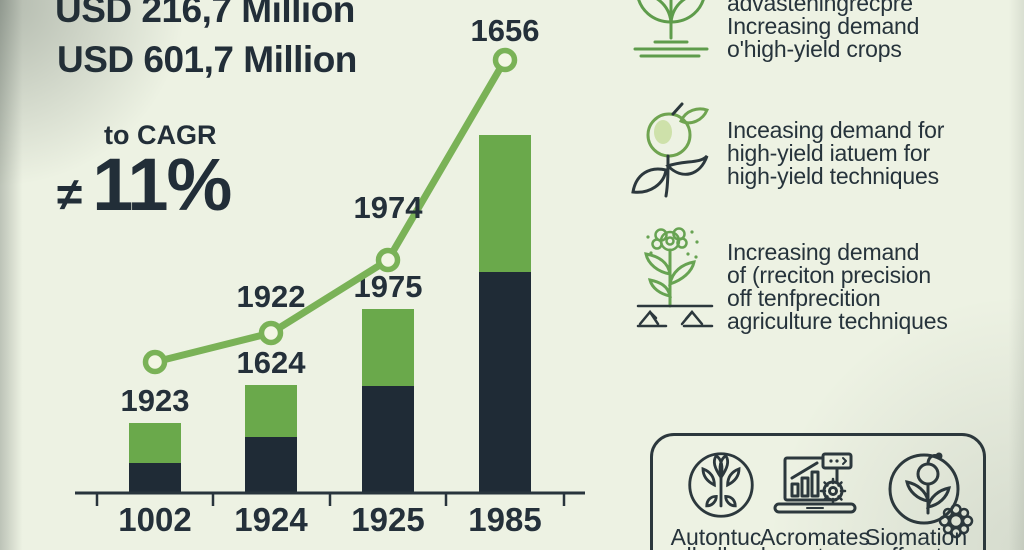 The width and height of the screenshot is (1024, 550). I want to click on insight-2-line-3: high-yield techniques, so click(833, 176).